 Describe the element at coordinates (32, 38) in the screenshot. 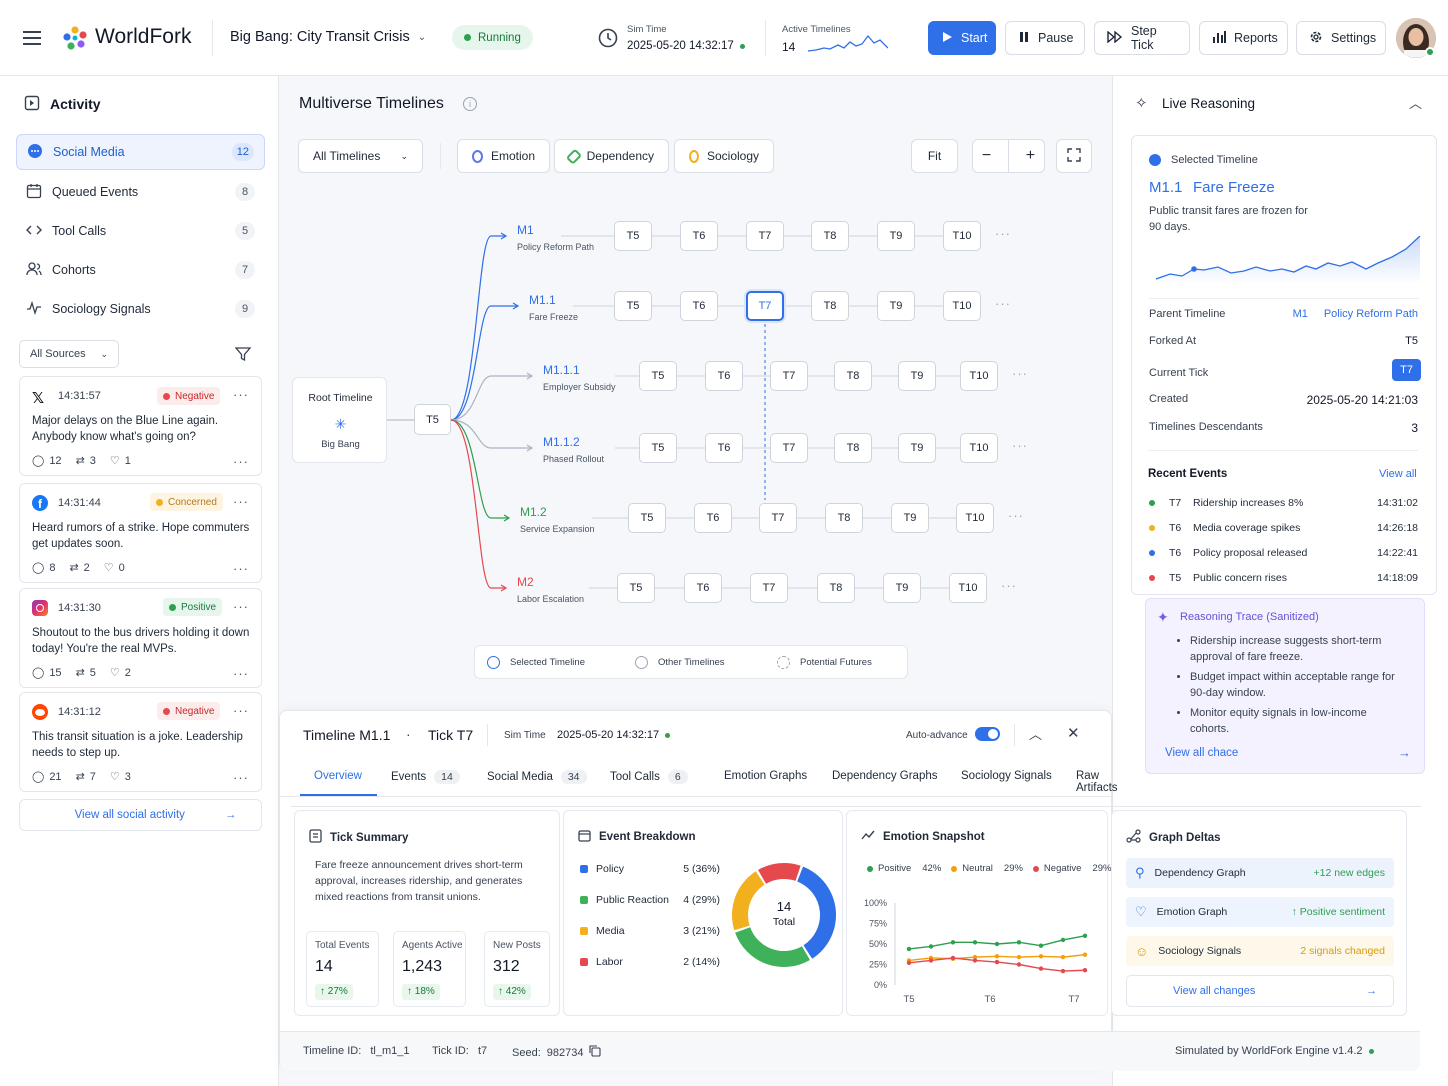

I see `menu-icon` at that location.